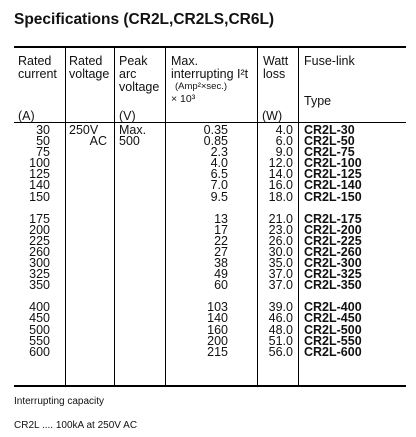 This screenshot has height=437, width=416. Describe the element at coordinates (280, 318) in the screenshot. I see `watt-loss-cell: 46.0` at that location.